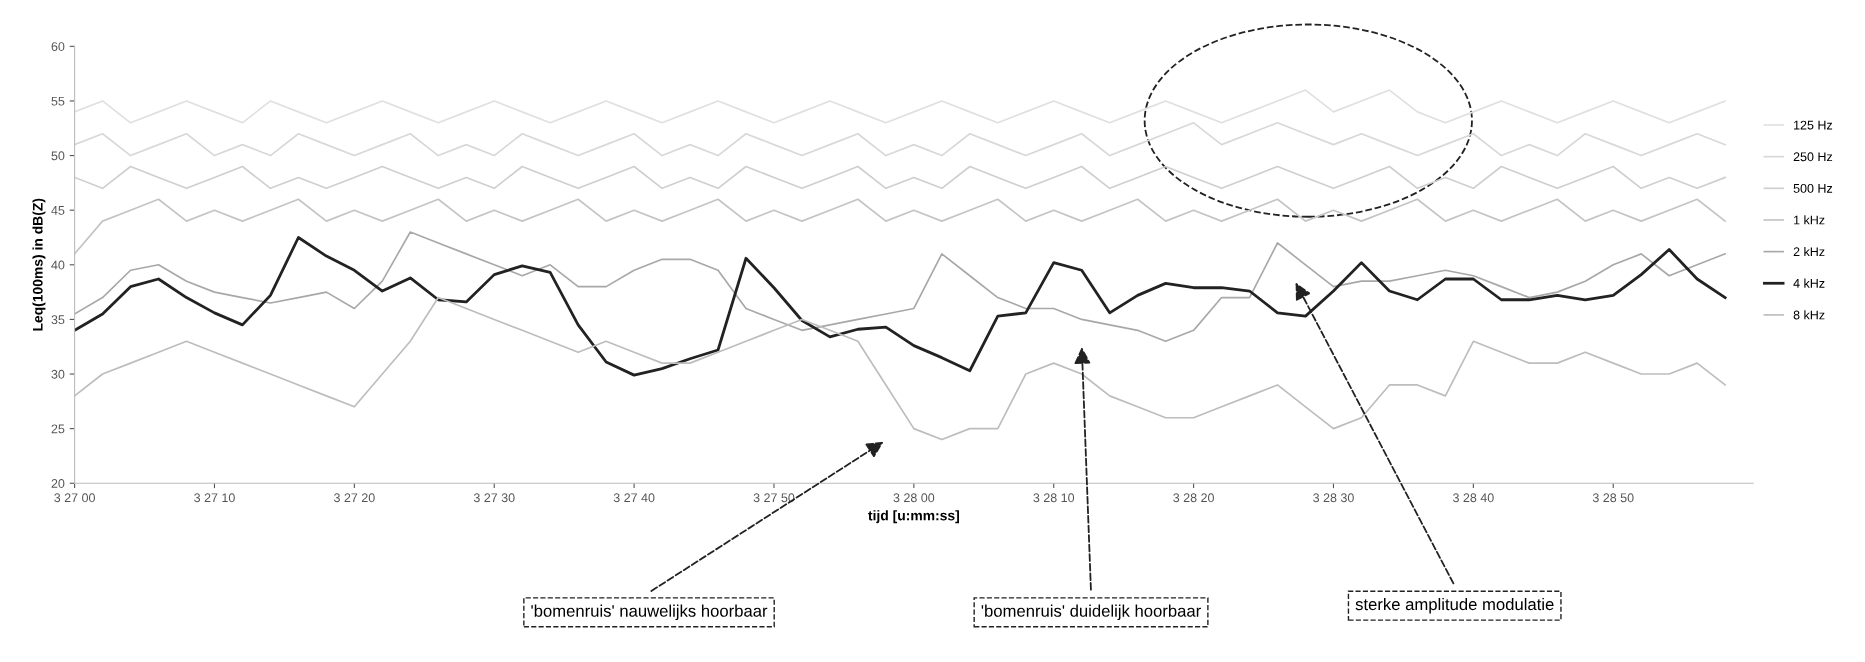 The height and width of the screenshot is (662, 1865). Describe the element at coordinates (58, 429) in the screenshot. I see `y-tick-label: 25` at that location.